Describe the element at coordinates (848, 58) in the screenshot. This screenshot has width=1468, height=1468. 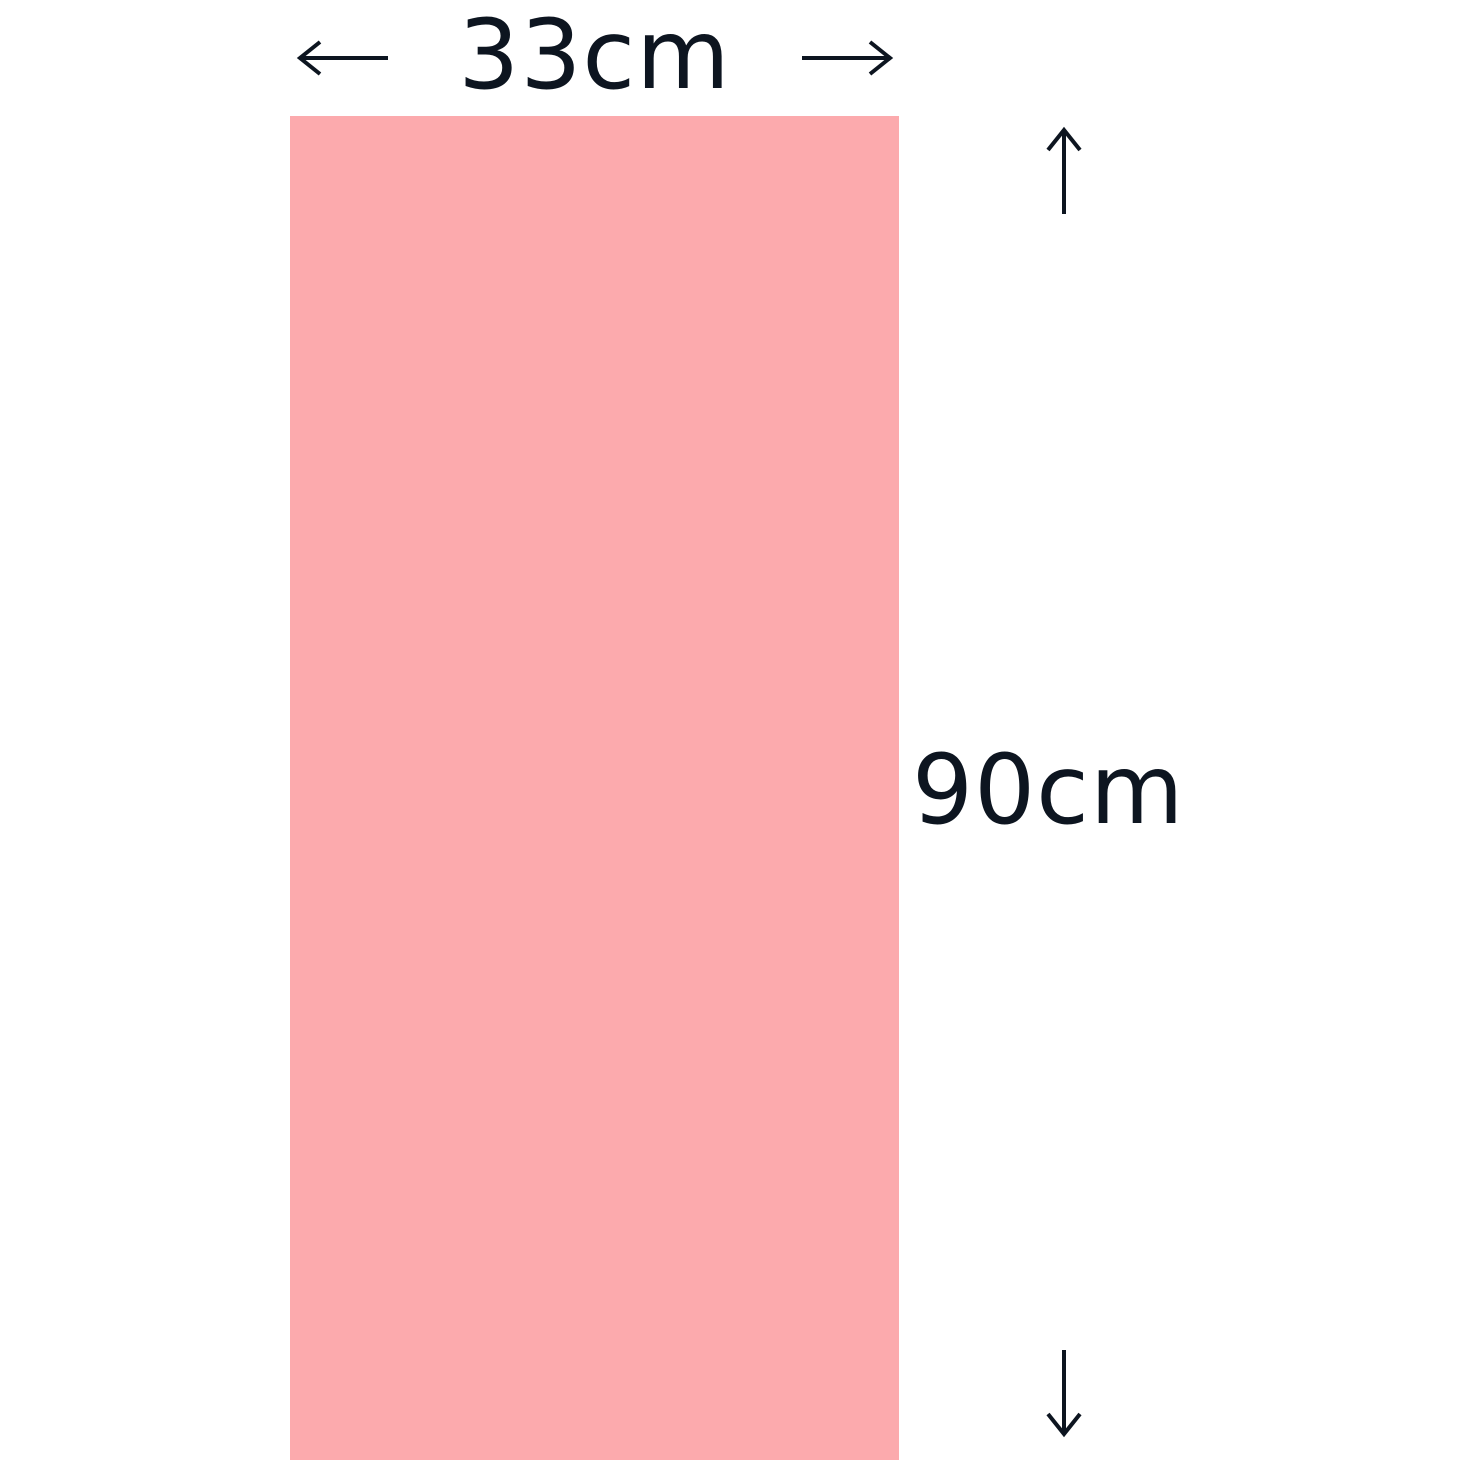
I see `arrow-right-icon` at that location.